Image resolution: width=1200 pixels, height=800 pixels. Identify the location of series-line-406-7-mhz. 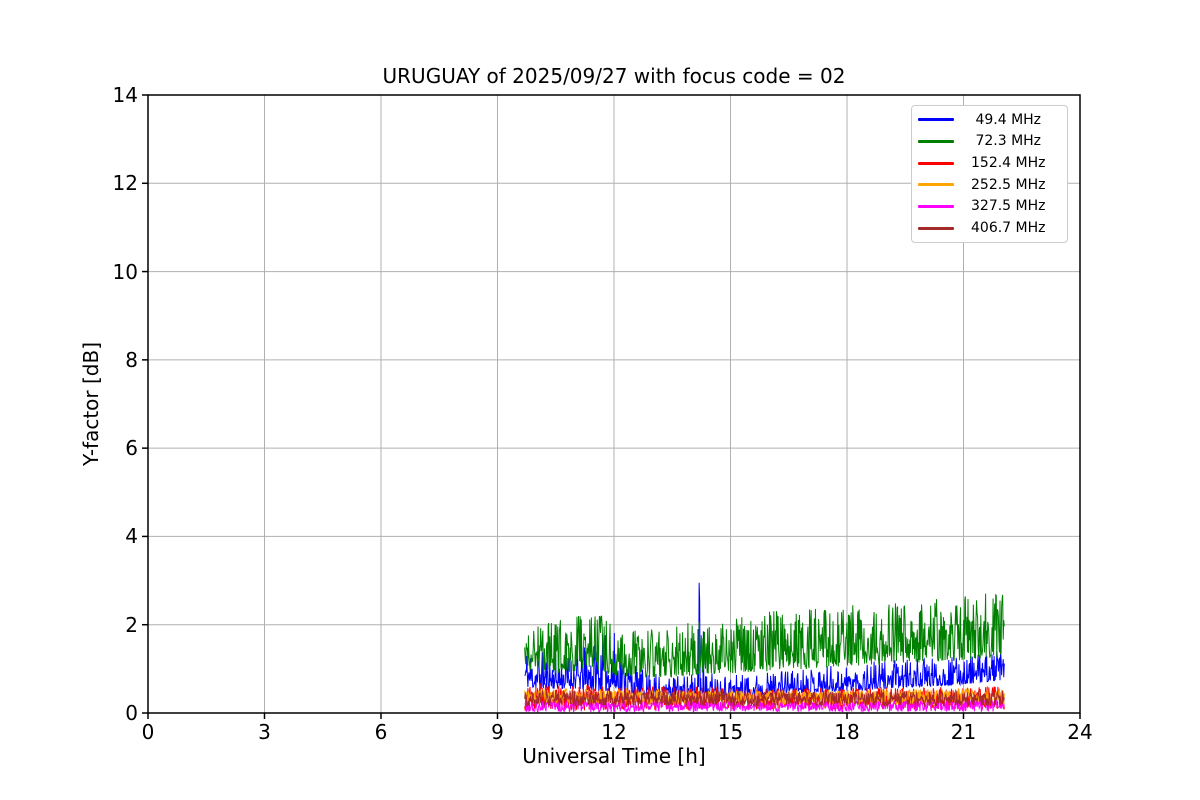
(764, 698).